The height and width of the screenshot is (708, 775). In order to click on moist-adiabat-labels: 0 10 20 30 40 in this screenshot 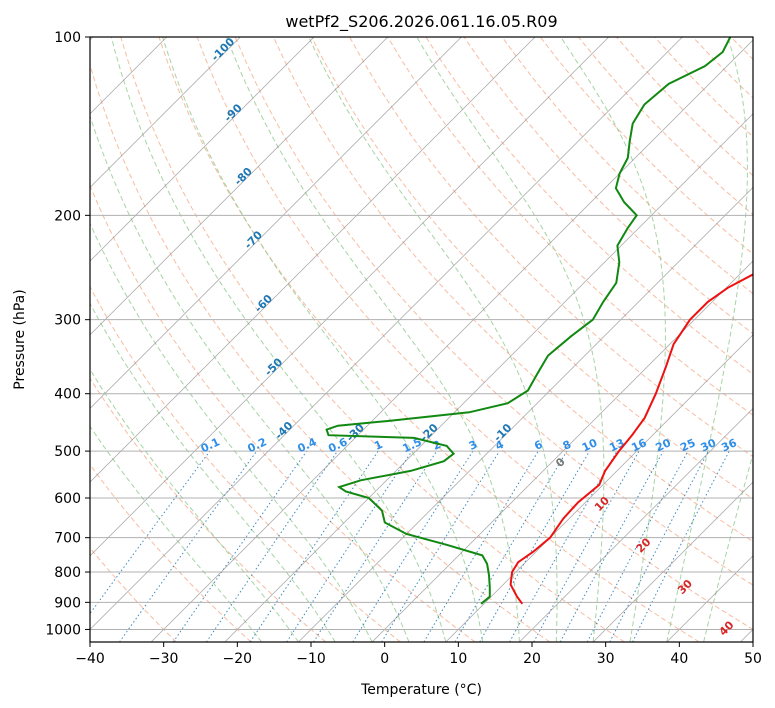, I will do `click(645, 547)`.